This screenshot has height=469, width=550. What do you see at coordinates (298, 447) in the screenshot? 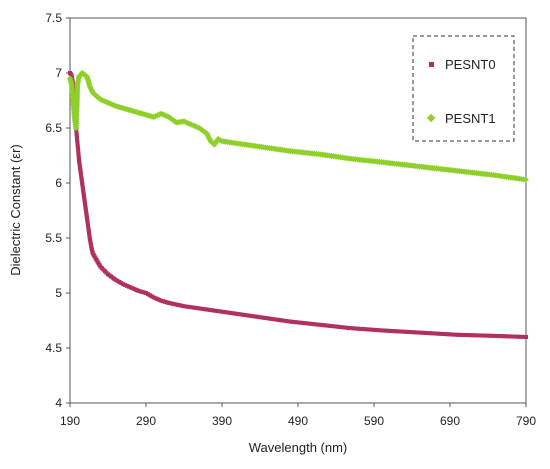
I see `x-axis-title: Wavelength (nm)` at bounding box center [298, 447].